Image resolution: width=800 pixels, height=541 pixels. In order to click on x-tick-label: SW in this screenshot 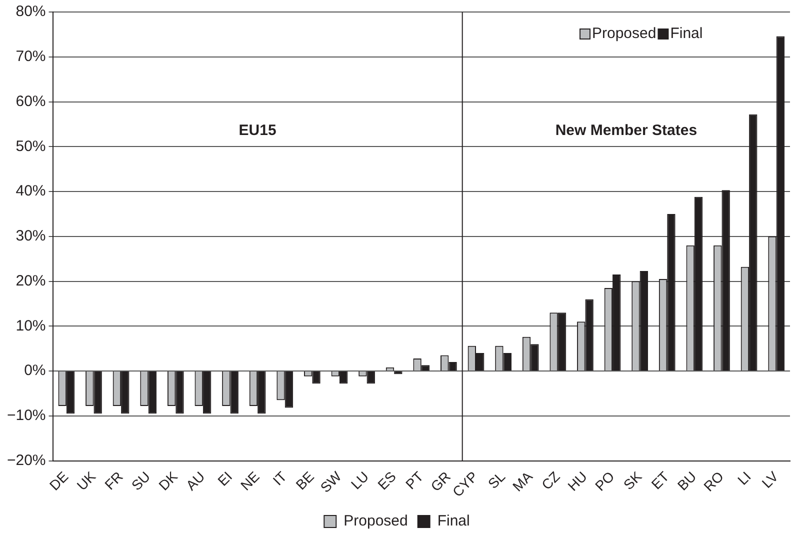, I will do `click(331, 482)`.